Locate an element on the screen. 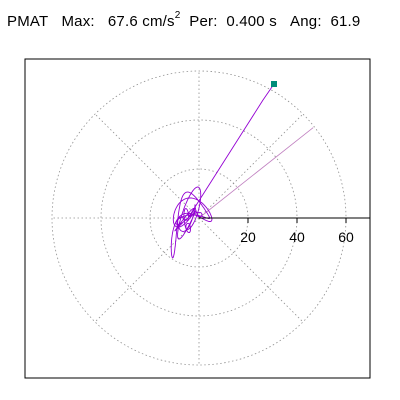  radial-tick-label-40: 40 is located at coordinates (297, 237).